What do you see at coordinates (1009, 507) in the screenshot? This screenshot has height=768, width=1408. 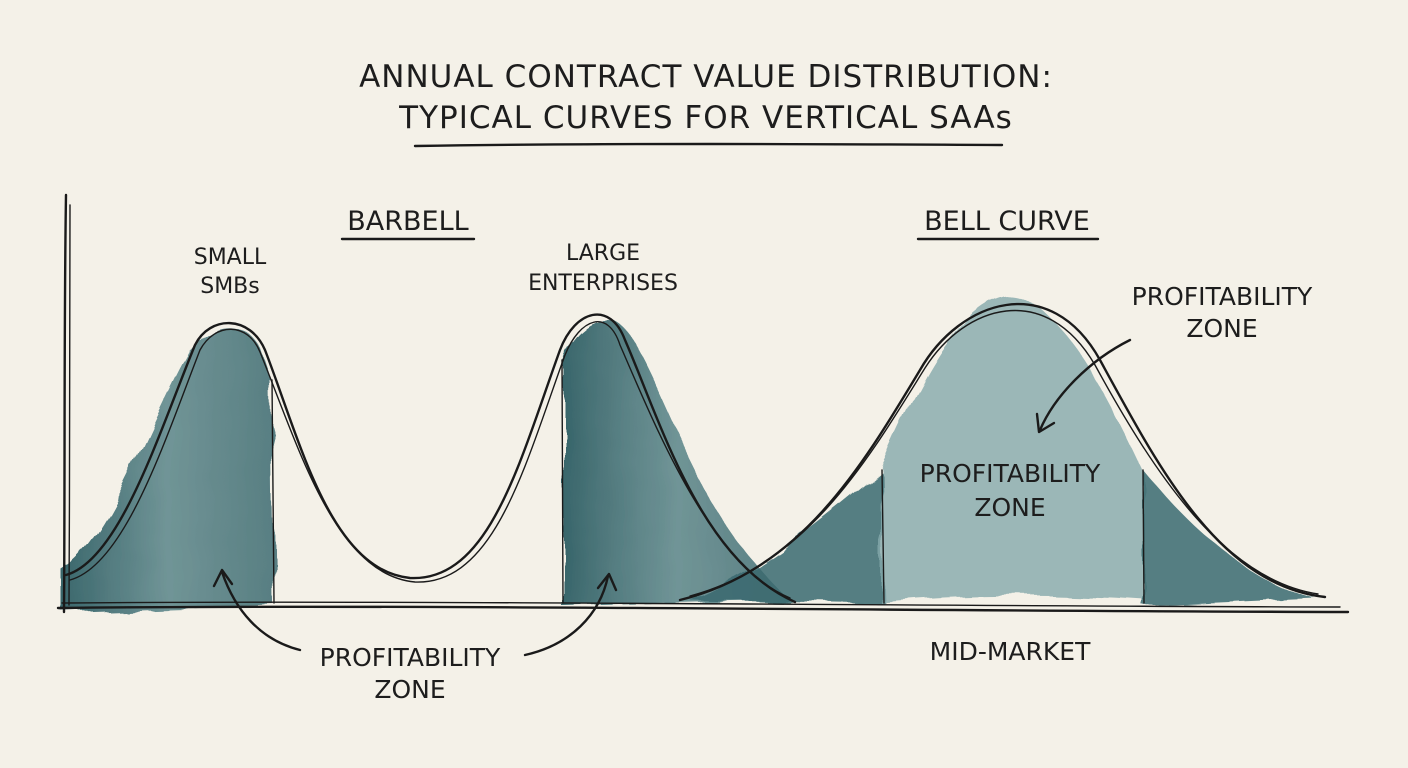 I see `bell-inner-zone-2: ZONE` at bounding box center [1009, 507].